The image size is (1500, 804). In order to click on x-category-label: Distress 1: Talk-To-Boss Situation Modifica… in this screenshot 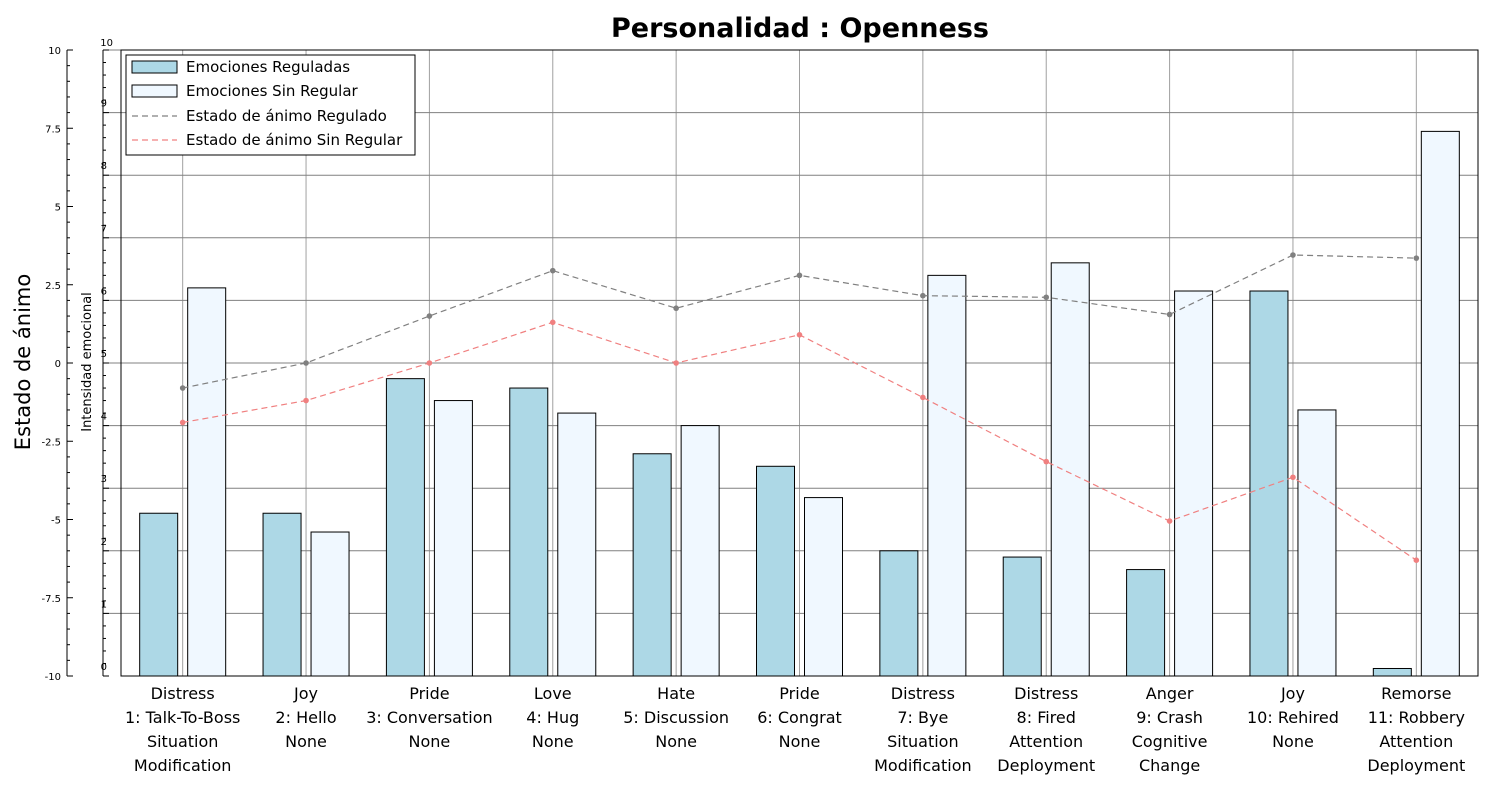, I will do `click(182, 729)`.